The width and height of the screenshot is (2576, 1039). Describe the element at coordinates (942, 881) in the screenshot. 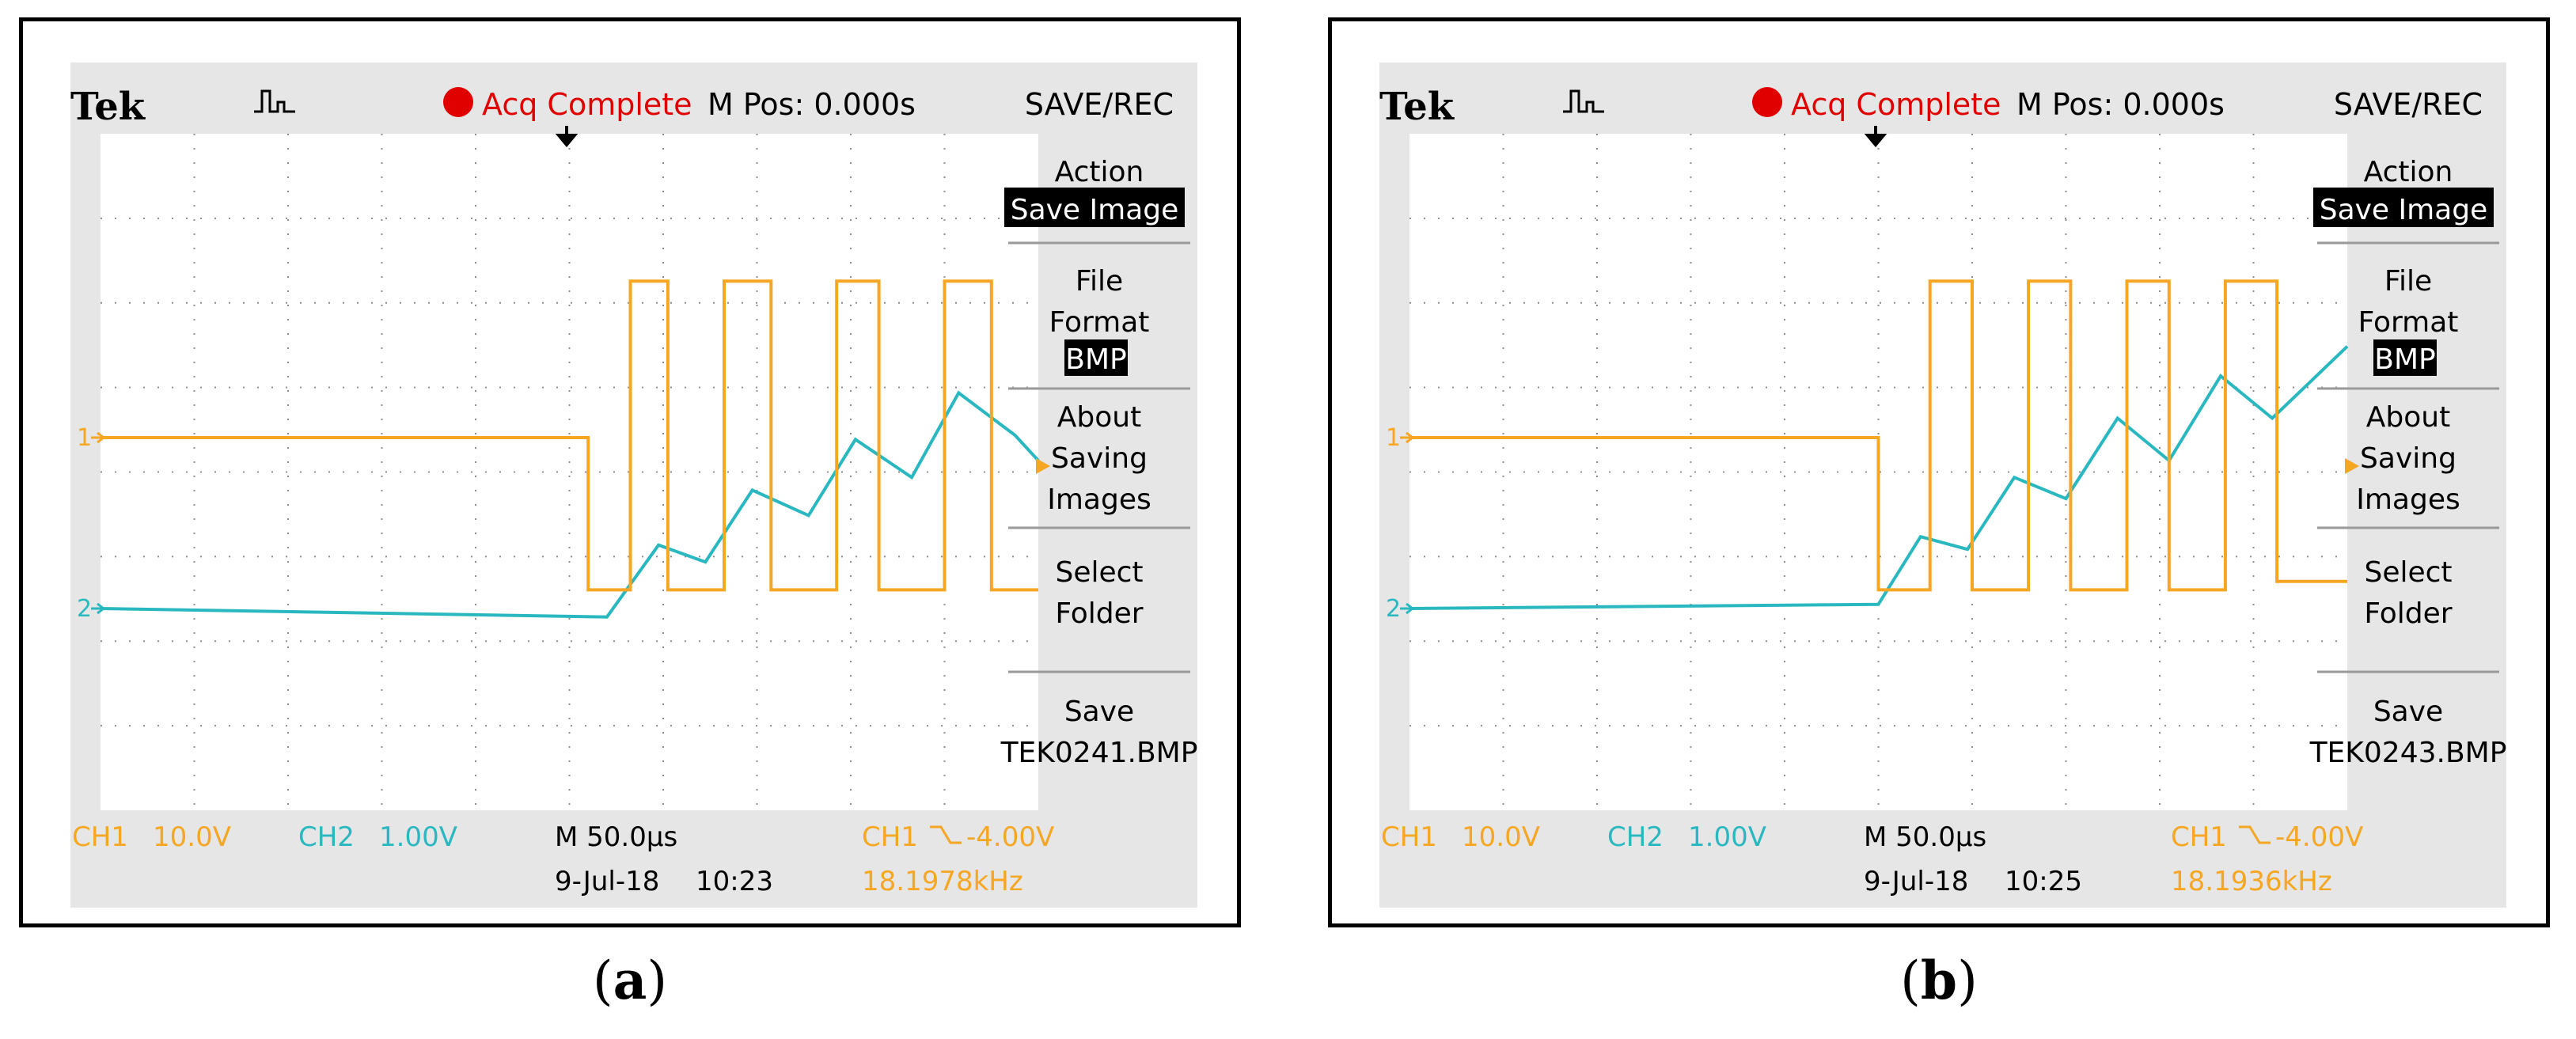

I see `frequency-readout: 18.1978kHz` at that location.